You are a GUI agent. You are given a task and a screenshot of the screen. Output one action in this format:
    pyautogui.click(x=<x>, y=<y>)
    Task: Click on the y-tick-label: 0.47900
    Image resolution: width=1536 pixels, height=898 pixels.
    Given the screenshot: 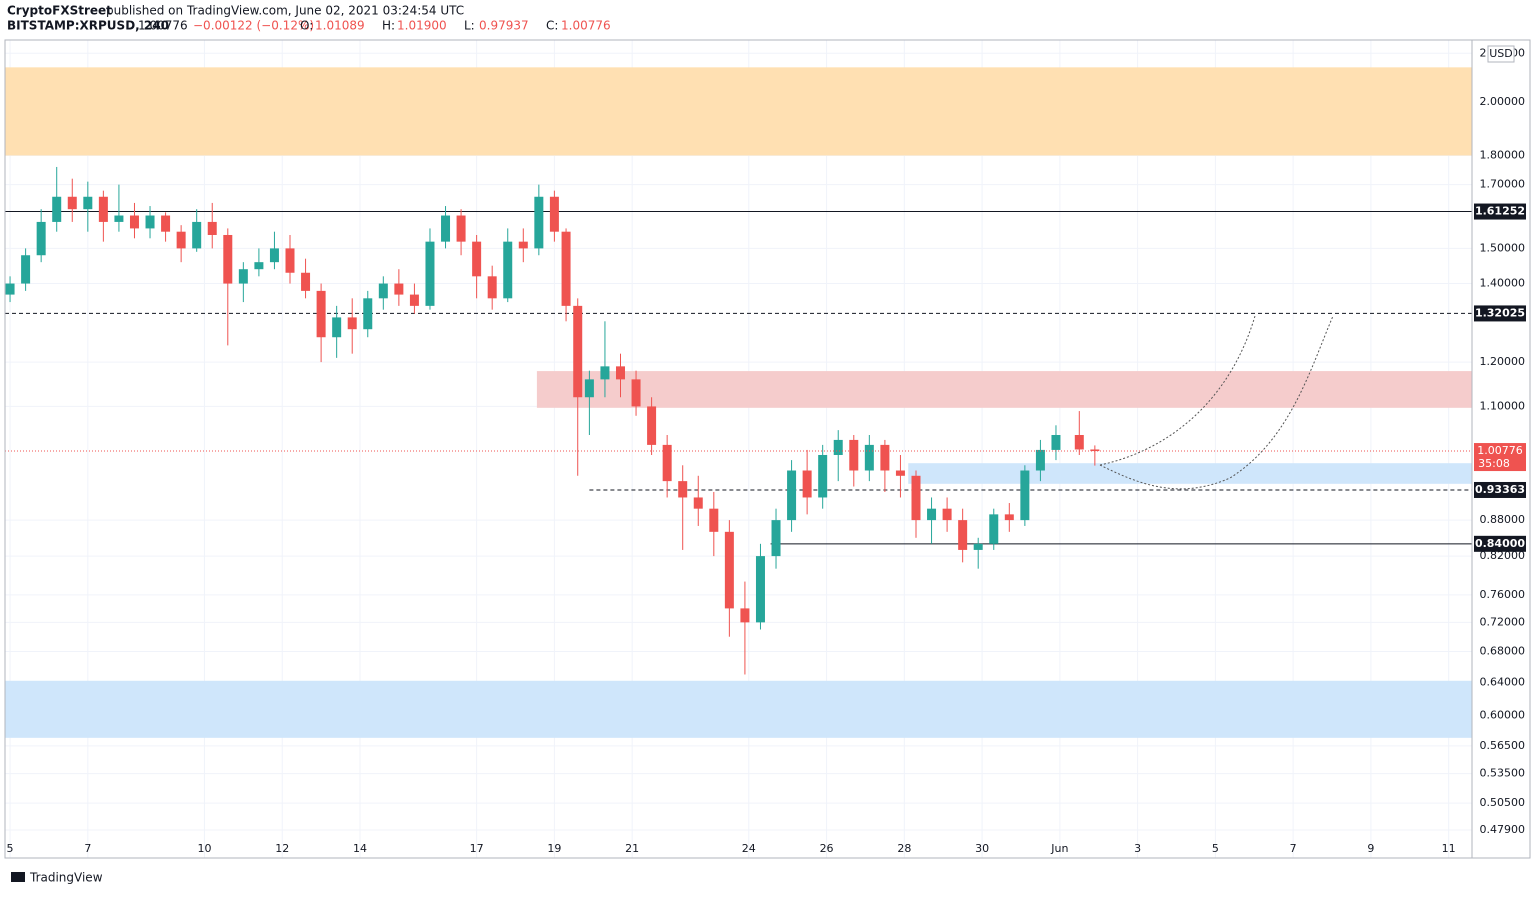 What is the action you would take?
    pyautogui.click(x=1503, y=829)
    